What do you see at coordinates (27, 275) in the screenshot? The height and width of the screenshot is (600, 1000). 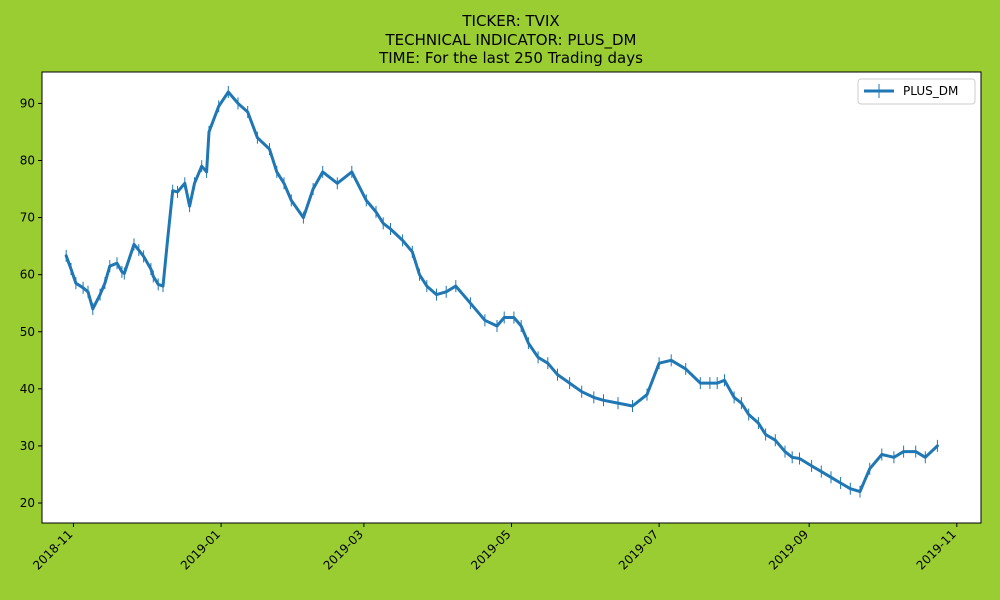 I see `y-tick-label-4: 60` at bounding box center [27, 275].